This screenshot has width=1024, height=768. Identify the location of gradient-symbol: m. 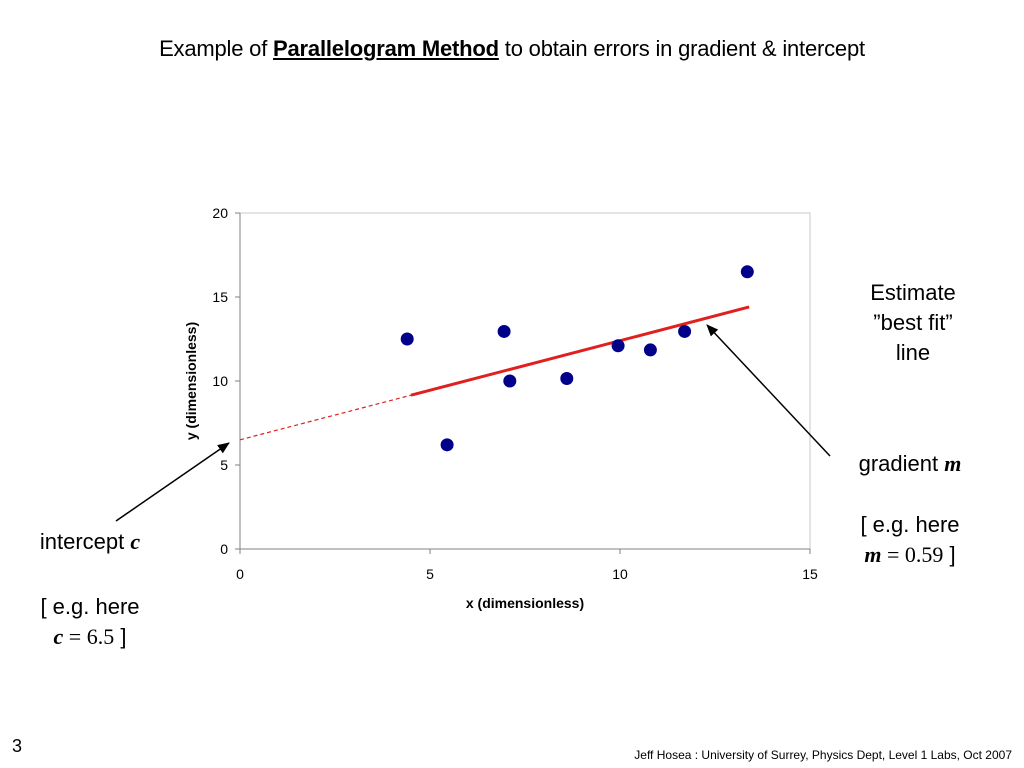
(953, 463).